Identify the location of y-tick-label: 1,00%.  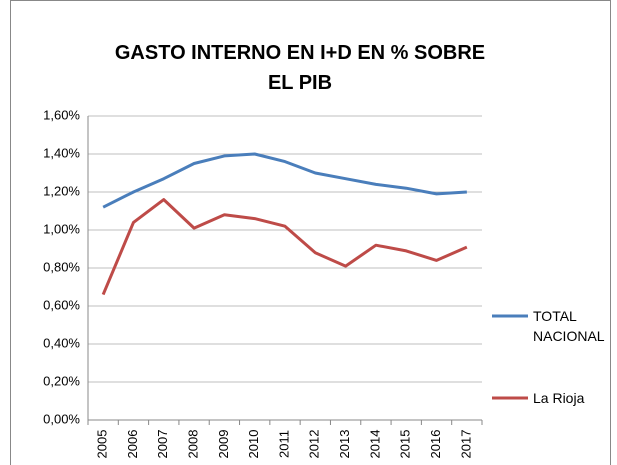
(61, 228).